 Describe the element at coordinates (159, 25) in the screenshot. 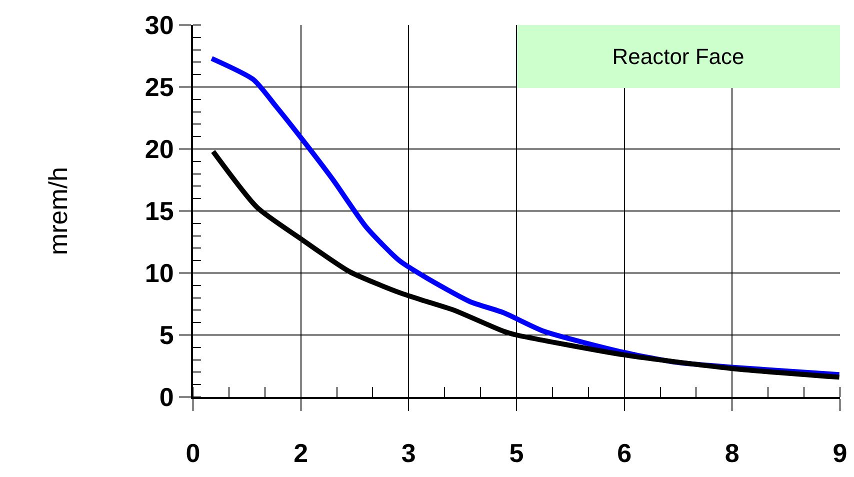

I see `y-tick-label: 30` at that location.